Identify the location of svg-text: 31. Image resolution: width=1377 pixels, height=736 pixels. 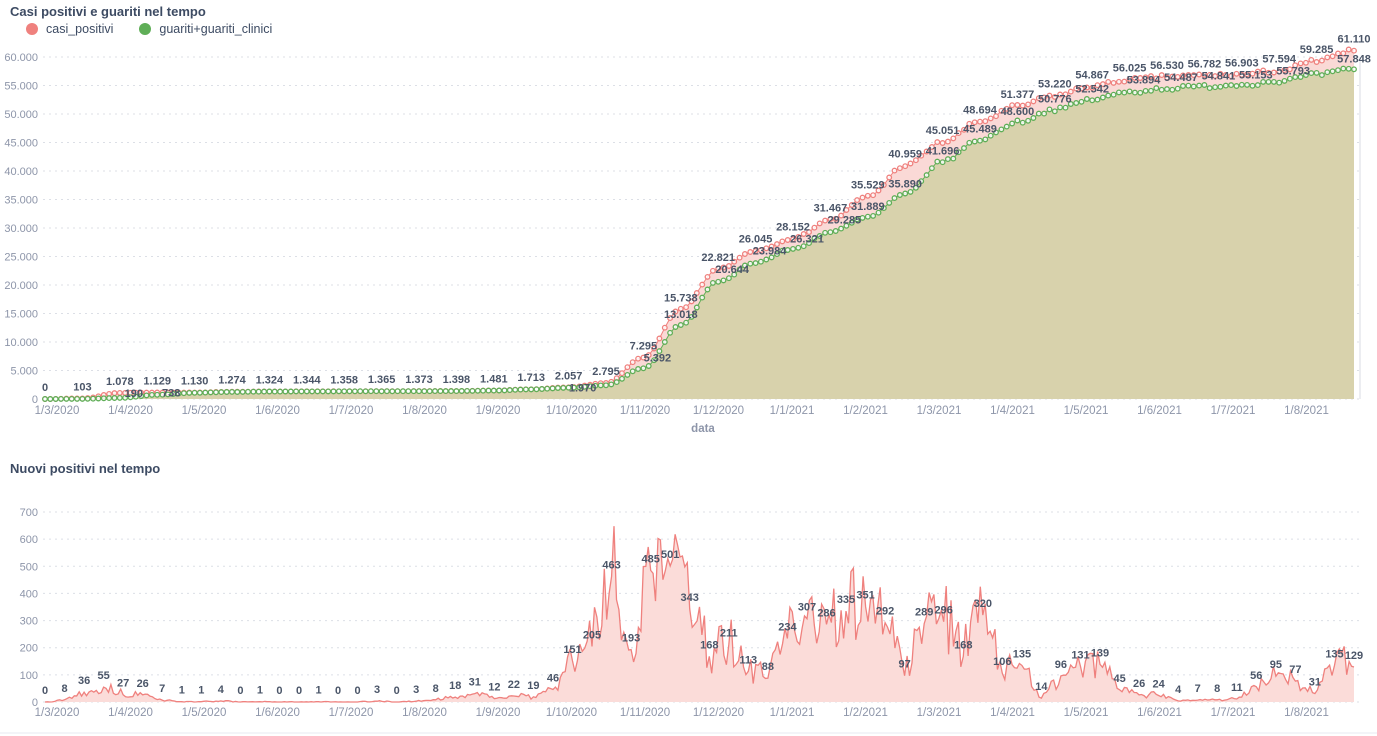
(475, 683).